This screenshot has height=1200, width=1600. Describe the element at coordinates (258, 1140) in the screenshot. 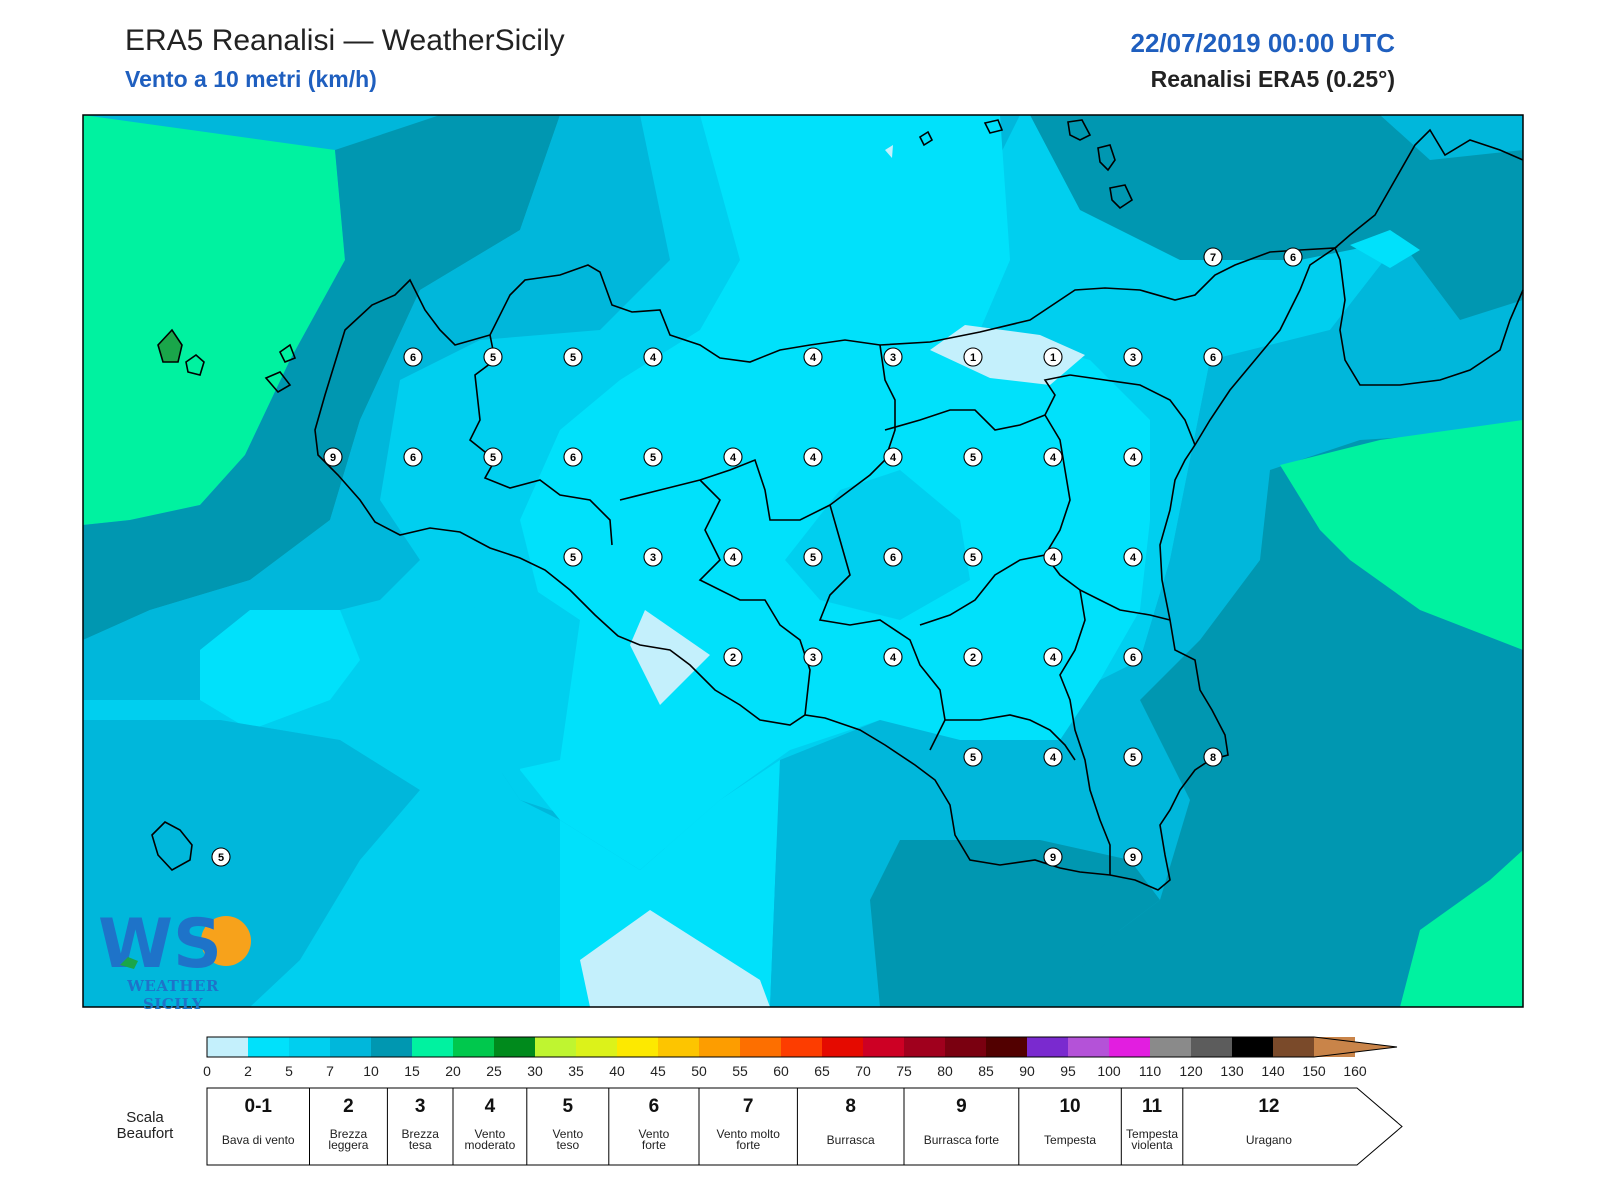

I see `beaufort-name-line: Bava di vento` at that location.